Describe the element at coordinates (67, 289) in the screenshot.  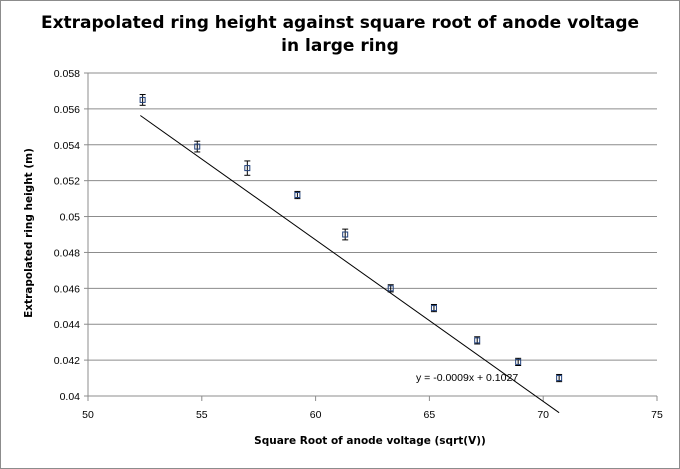
I see `y-tick-label: 0.046` at that location.